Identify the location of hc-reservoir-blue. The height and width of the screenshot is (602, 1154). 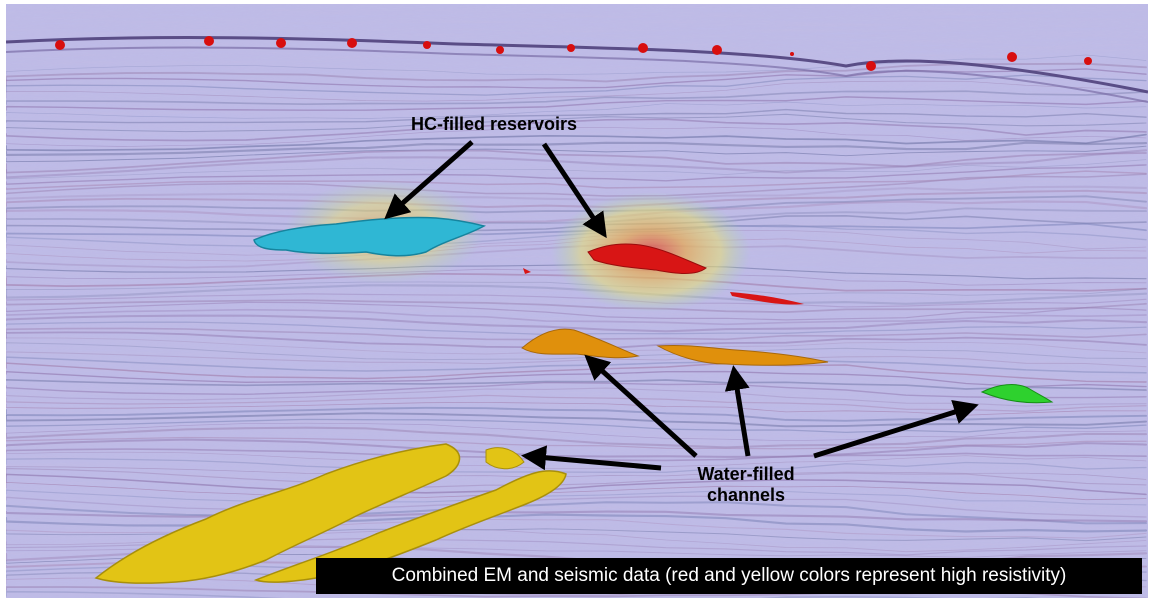
(370, 236).